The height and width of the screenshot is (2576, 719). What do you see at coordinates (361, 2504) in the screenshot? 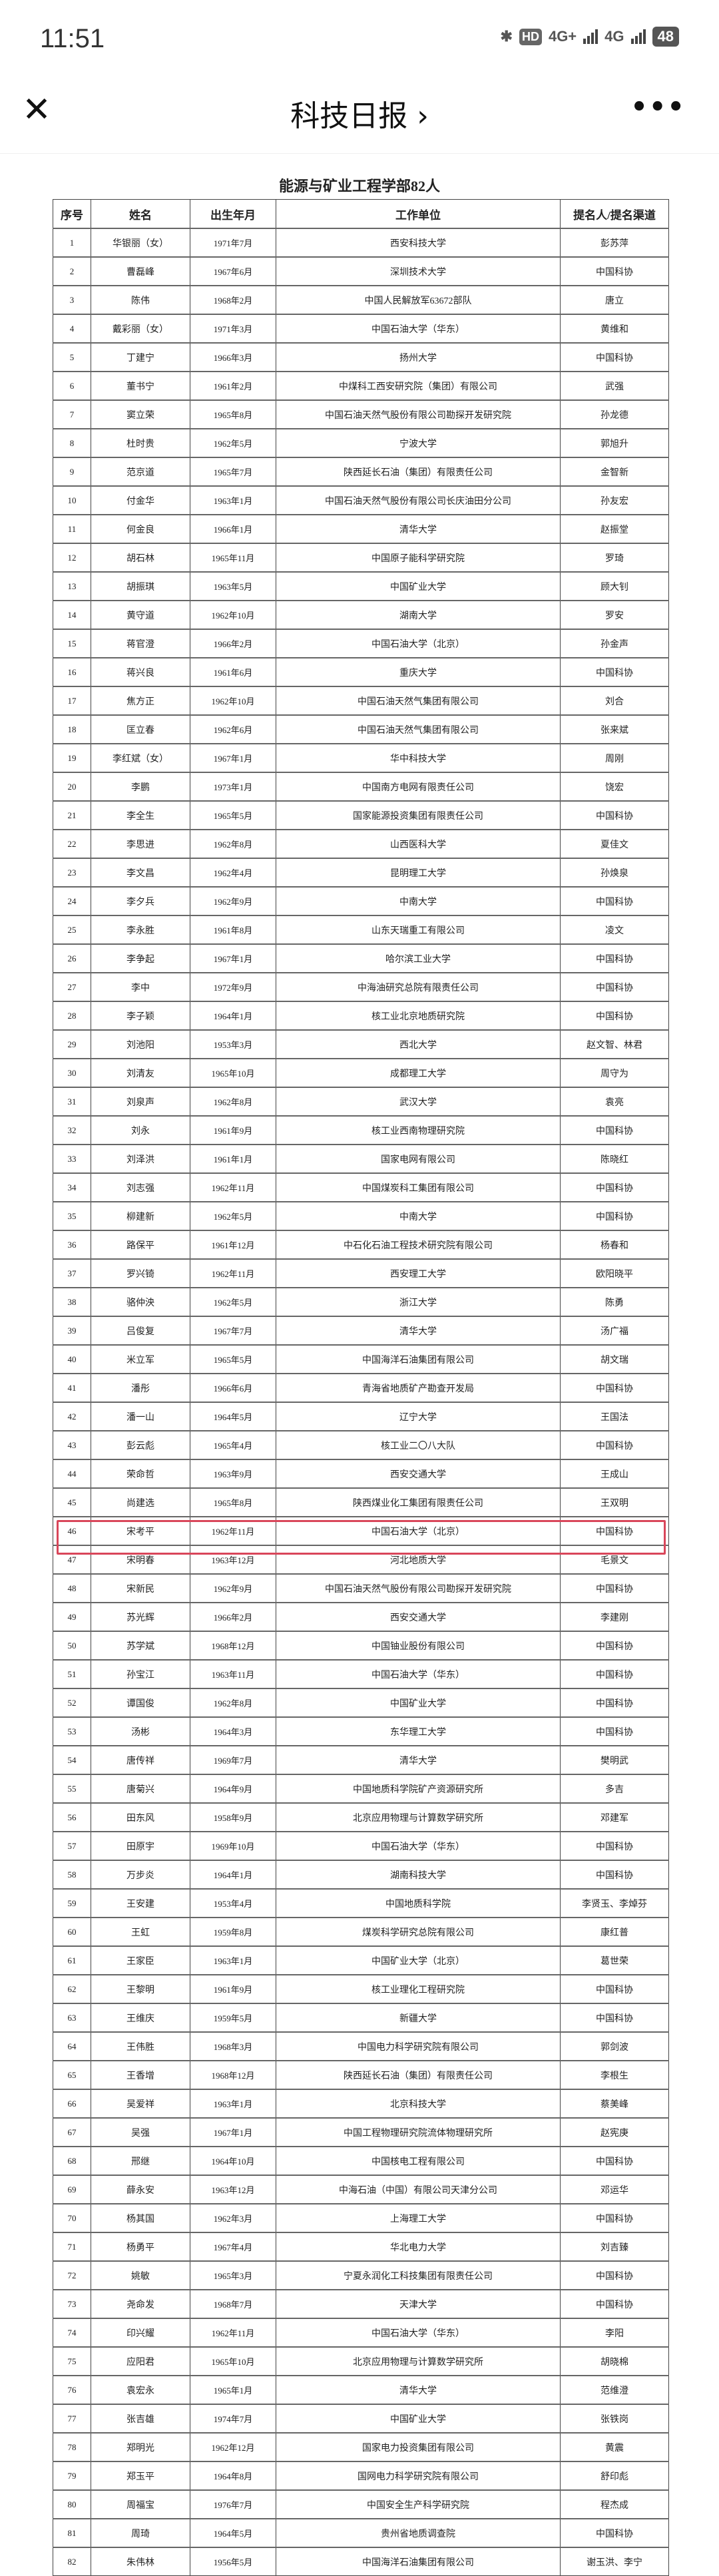
I see `table-row: 80 周福宝 1976年7月 中国安全生产科学研究院 程杰成` at bounding box center [361, 2504].